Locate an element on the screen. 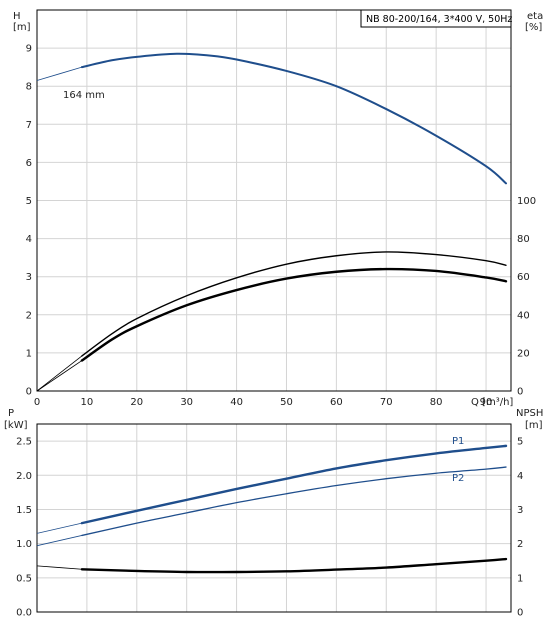 This screenshot has width=552, height=625. eta-tick-label: 100 is located at coordinates (526, 201).